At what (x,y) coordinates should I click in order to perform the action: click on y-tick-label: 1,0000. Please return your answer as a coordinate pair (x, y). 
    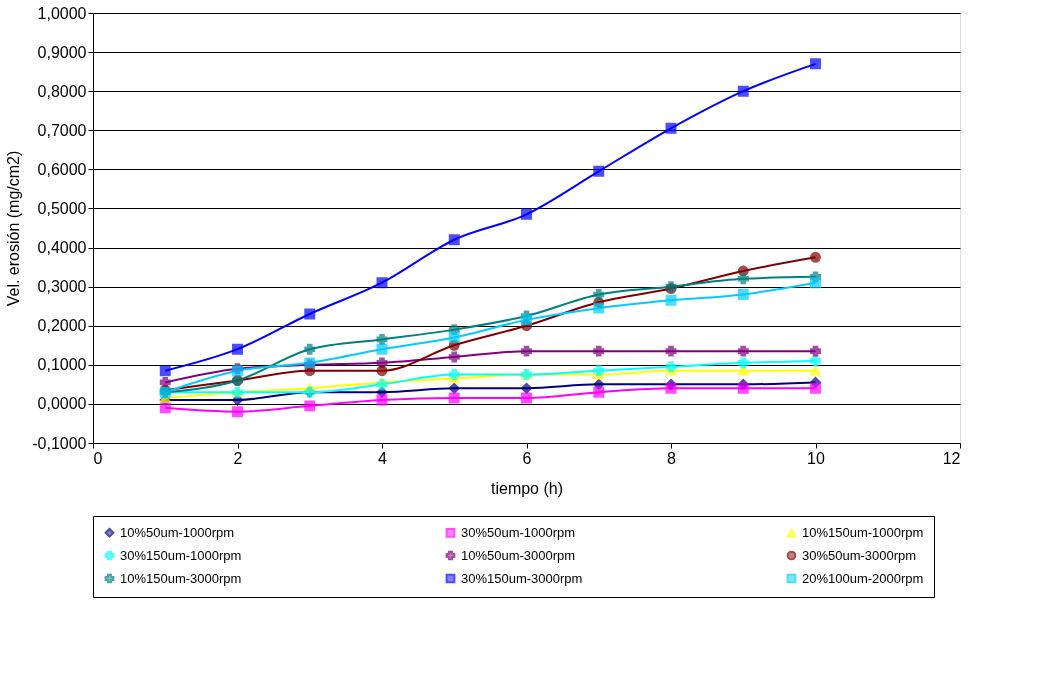
    Looking at the image, I should click on (62, 13).